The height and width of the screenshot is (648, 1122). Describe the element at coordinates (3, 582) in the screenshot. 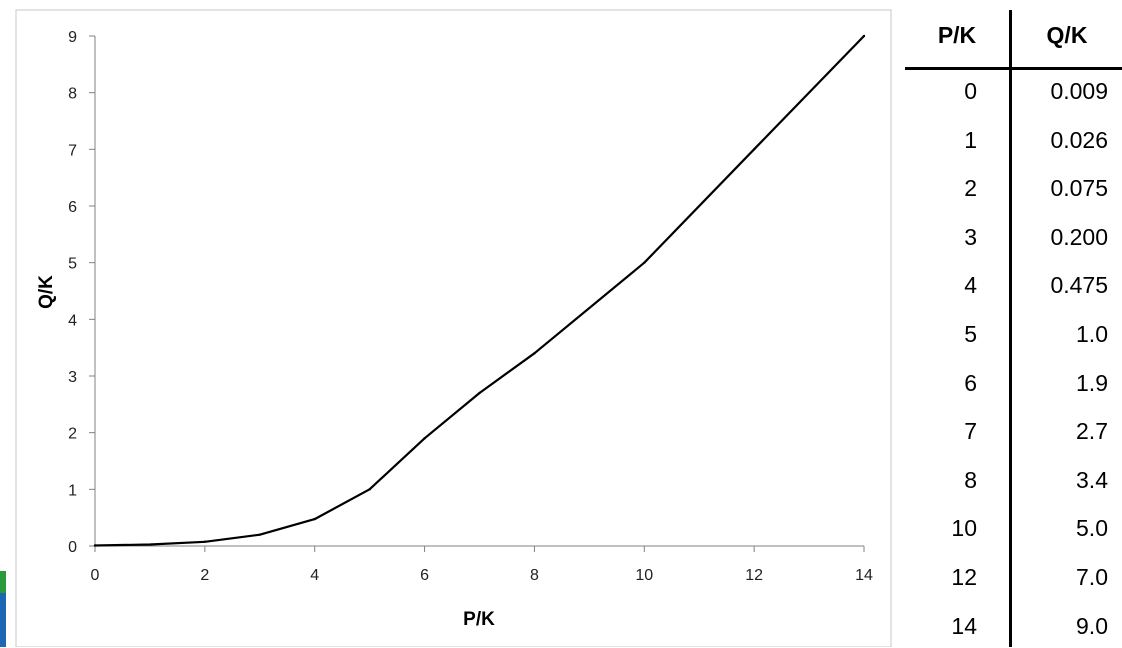

I see `edge-accent-green` at that location.